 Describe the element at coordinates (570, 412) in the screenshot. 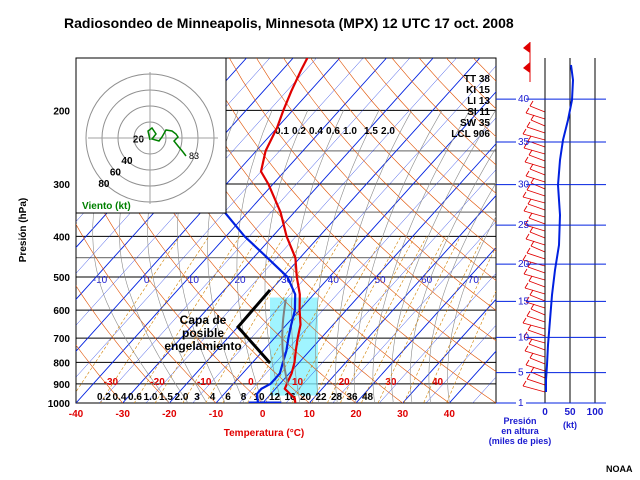

I see `windspeed-tick-label: 50` at that location.